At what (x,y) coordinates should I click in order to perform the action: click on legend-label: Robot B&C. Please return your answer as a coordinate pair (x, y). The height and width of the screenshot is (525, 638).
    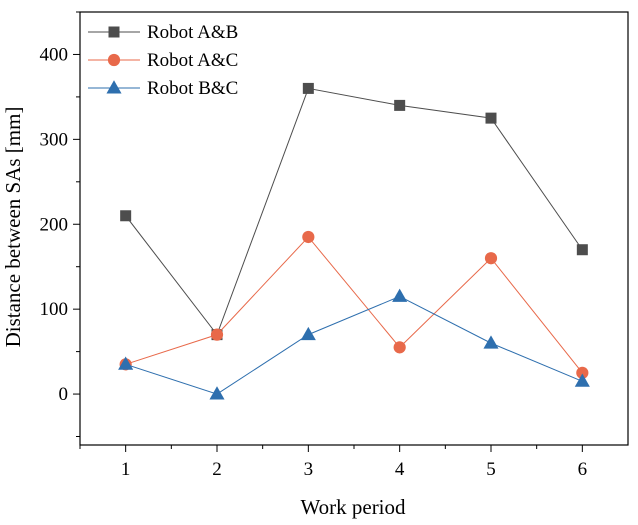
    Looking at the image, I should click on (192, 88).